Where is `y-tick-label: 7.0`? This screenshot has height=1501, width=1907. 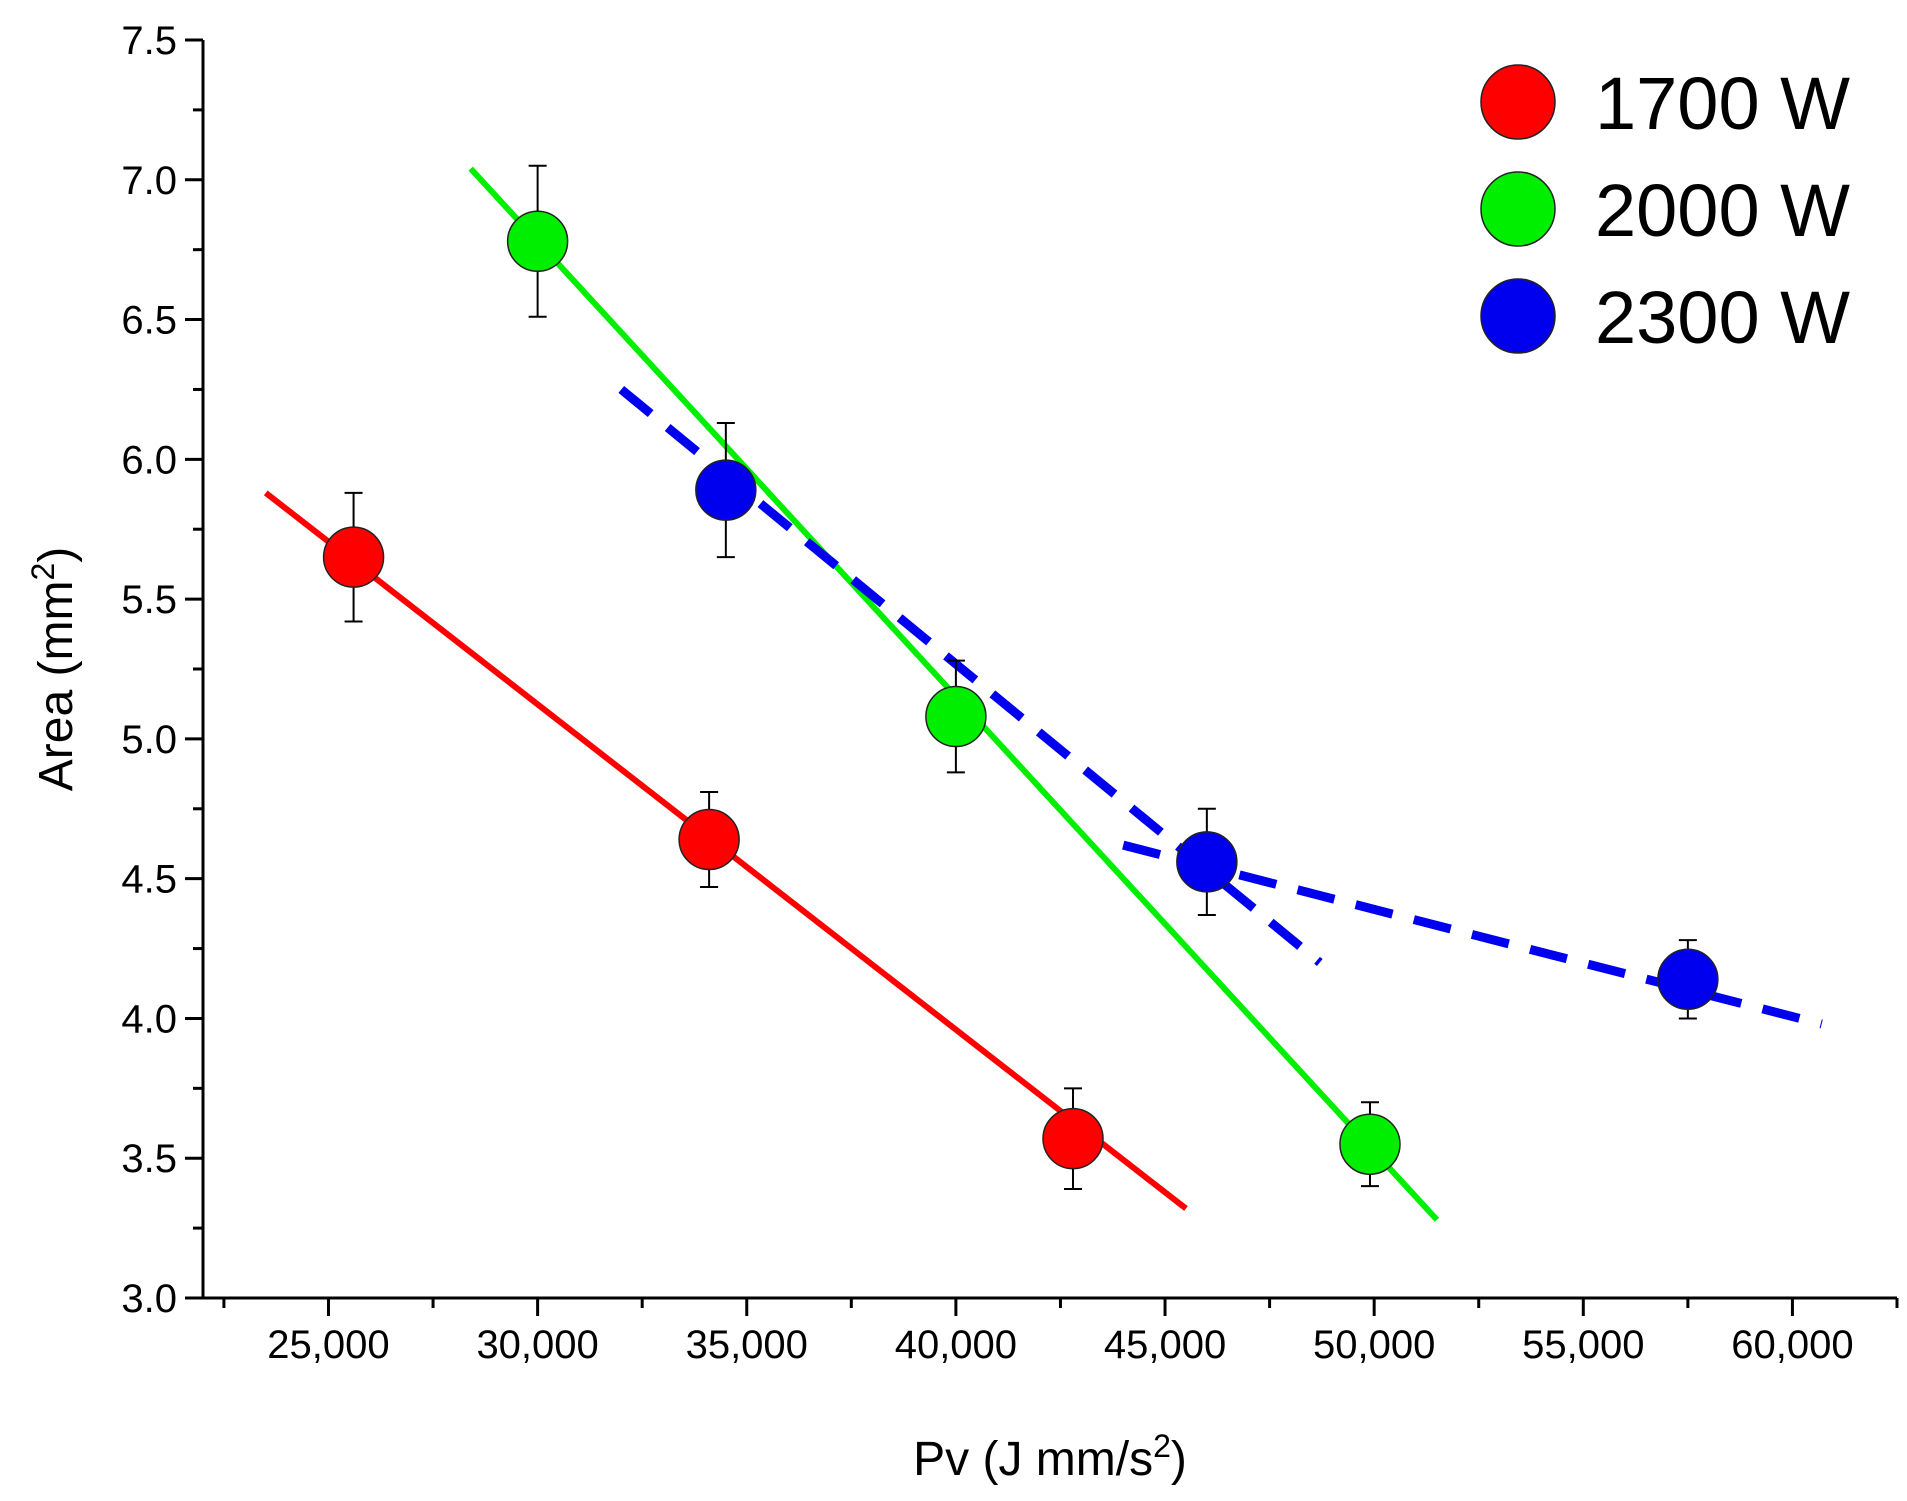
y-tick-label: 7.0 is located at coordinates (149, 181).